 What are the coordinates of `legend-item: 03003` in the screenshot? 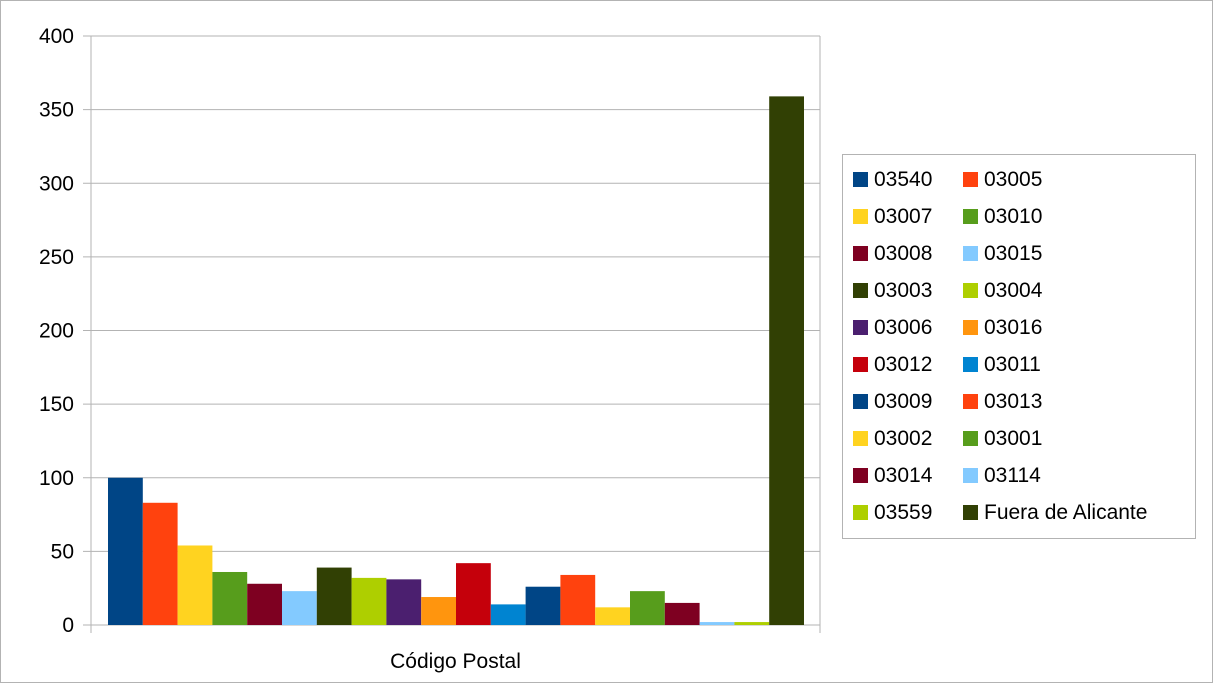 It's located at (892, 290).